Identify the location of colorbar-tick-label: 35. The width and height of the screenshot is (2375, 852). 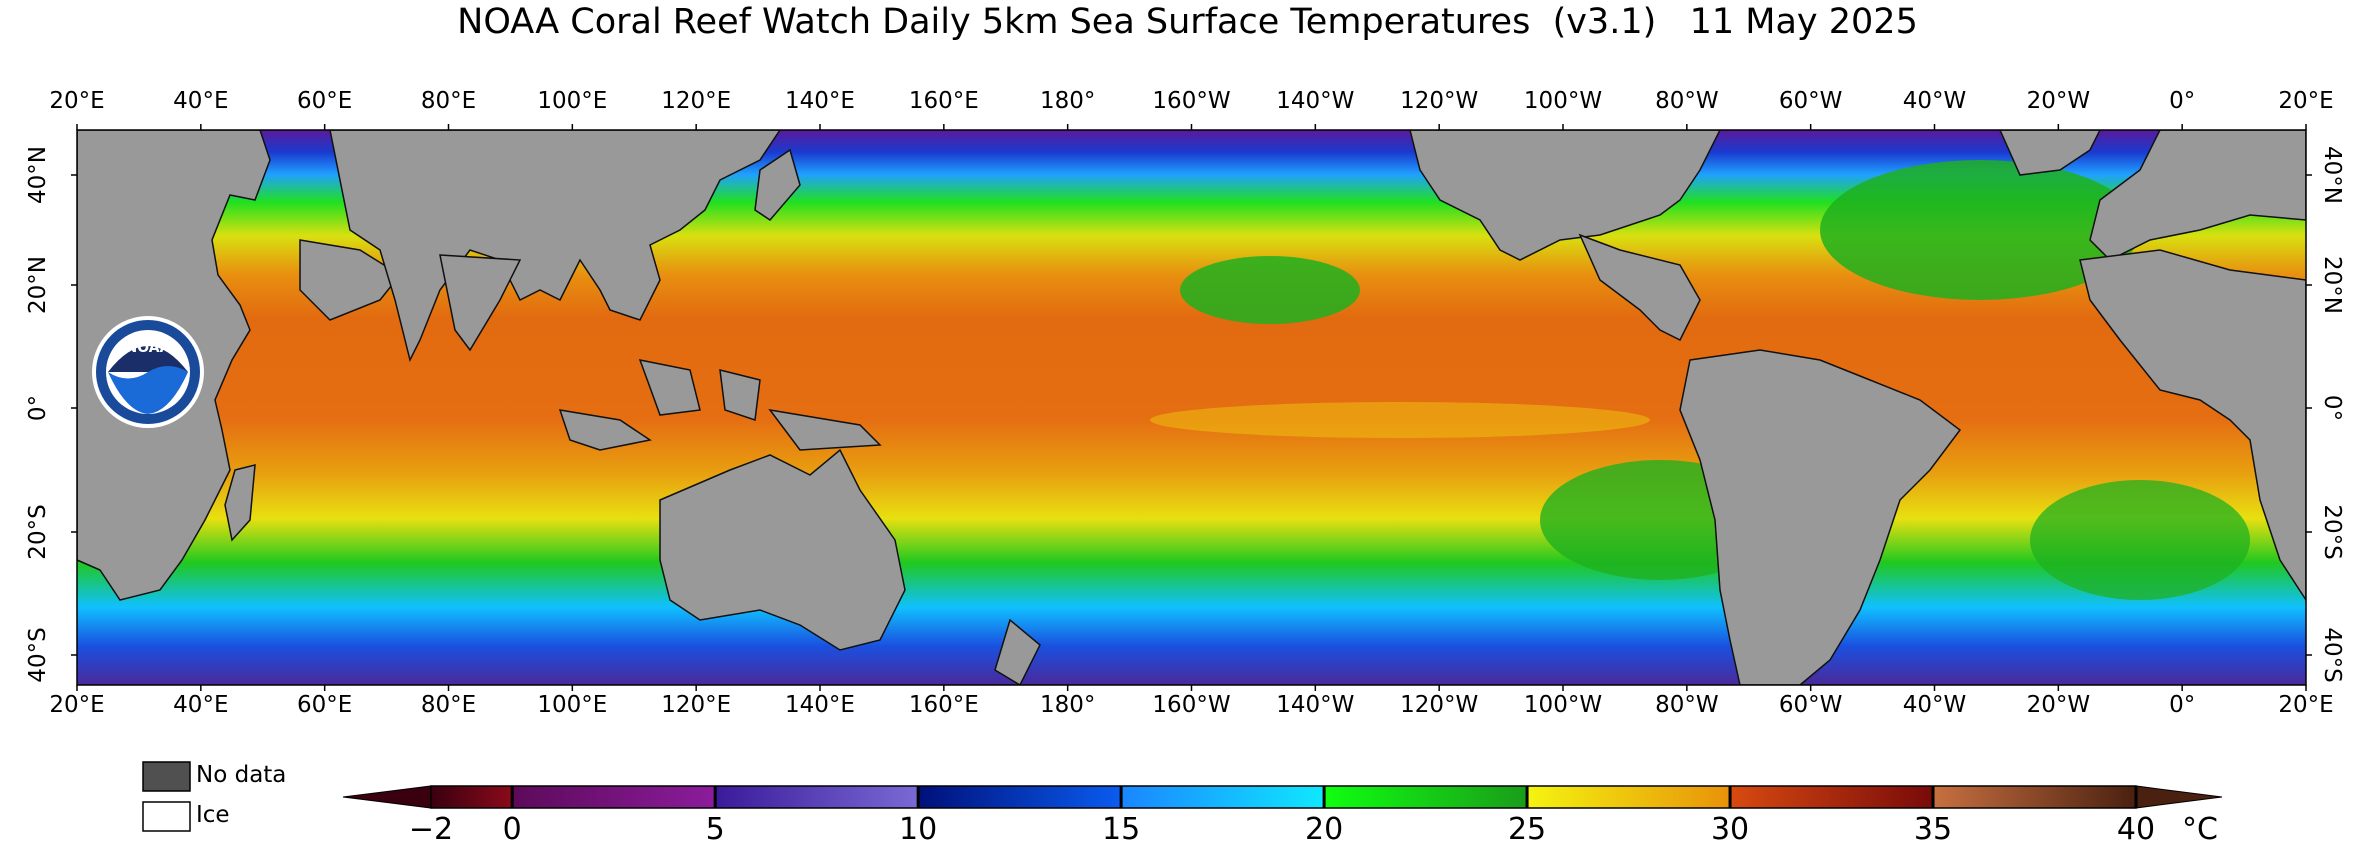
(1933, 829).